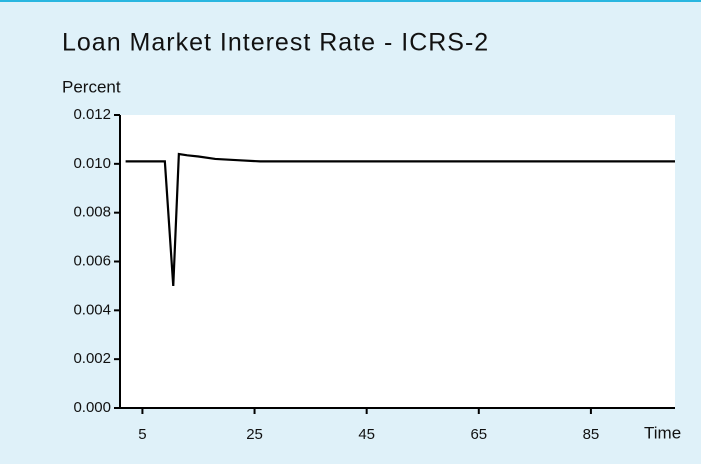  Describe the element at coordinates (92, 358) in the screenshot. I see `y-tick-label: 0.002` at that location.